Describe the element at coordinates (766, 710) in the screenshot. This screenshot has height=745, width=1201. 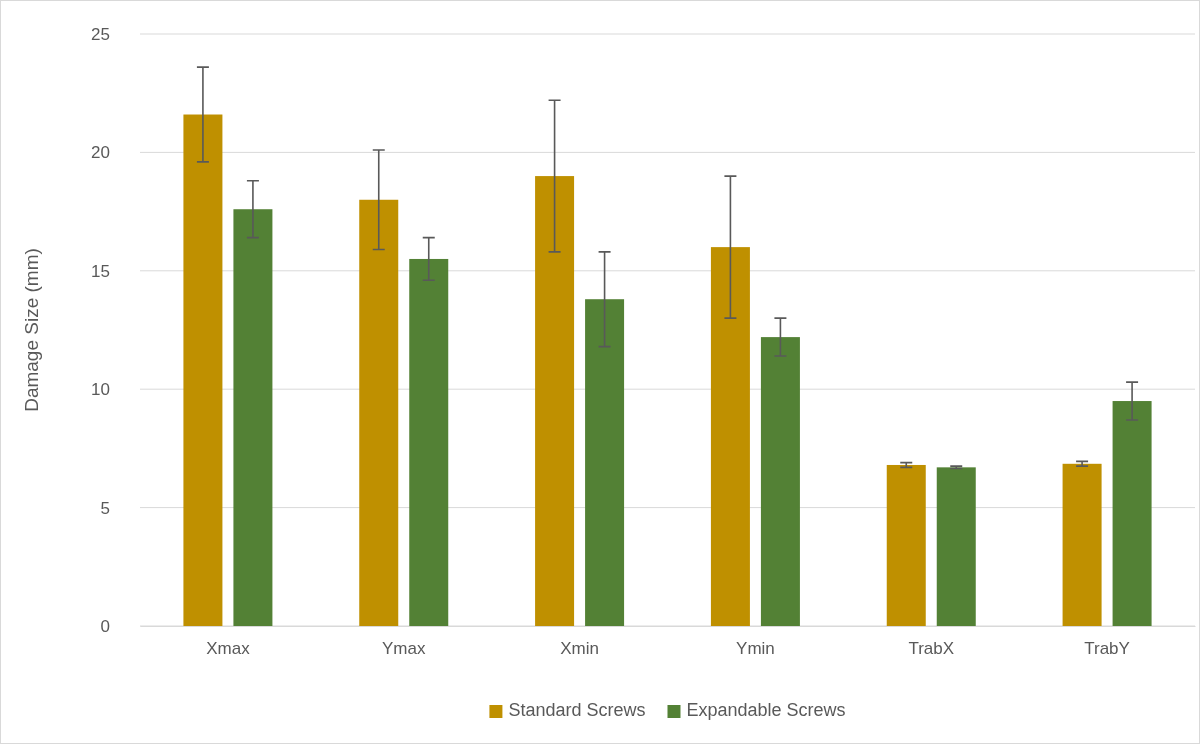
I see `legend-label: Expandable Screws` at that location.